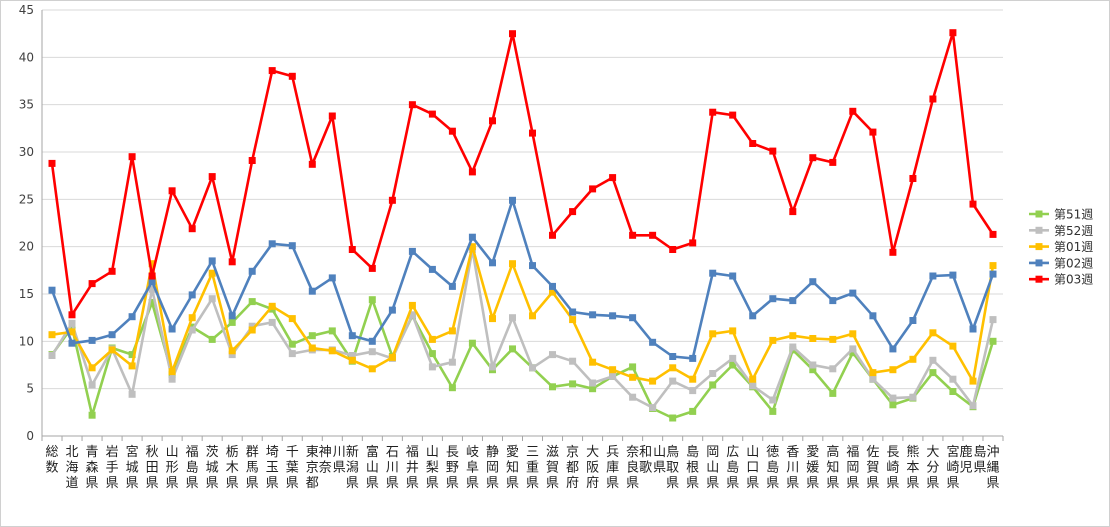  Describe the element at coordinates (592, 468) in the screenshot. I see `x-tick-label: 大阪府` at that location.